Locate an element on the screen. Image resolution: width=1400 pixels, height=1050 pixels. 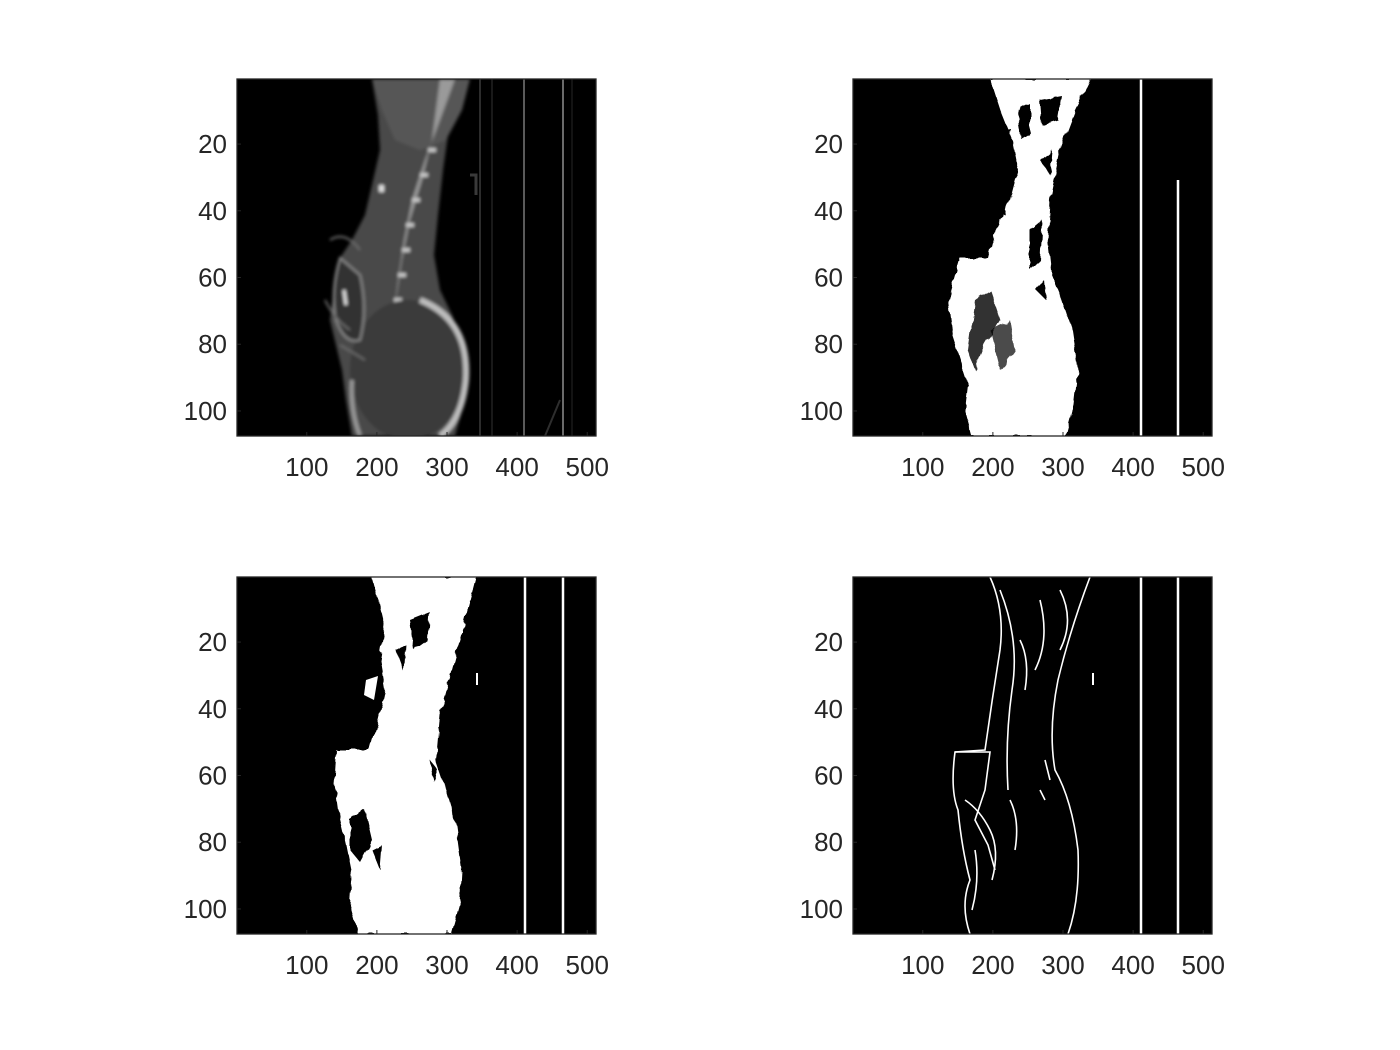
filled-mask-image is located at coordinates (416, 755).